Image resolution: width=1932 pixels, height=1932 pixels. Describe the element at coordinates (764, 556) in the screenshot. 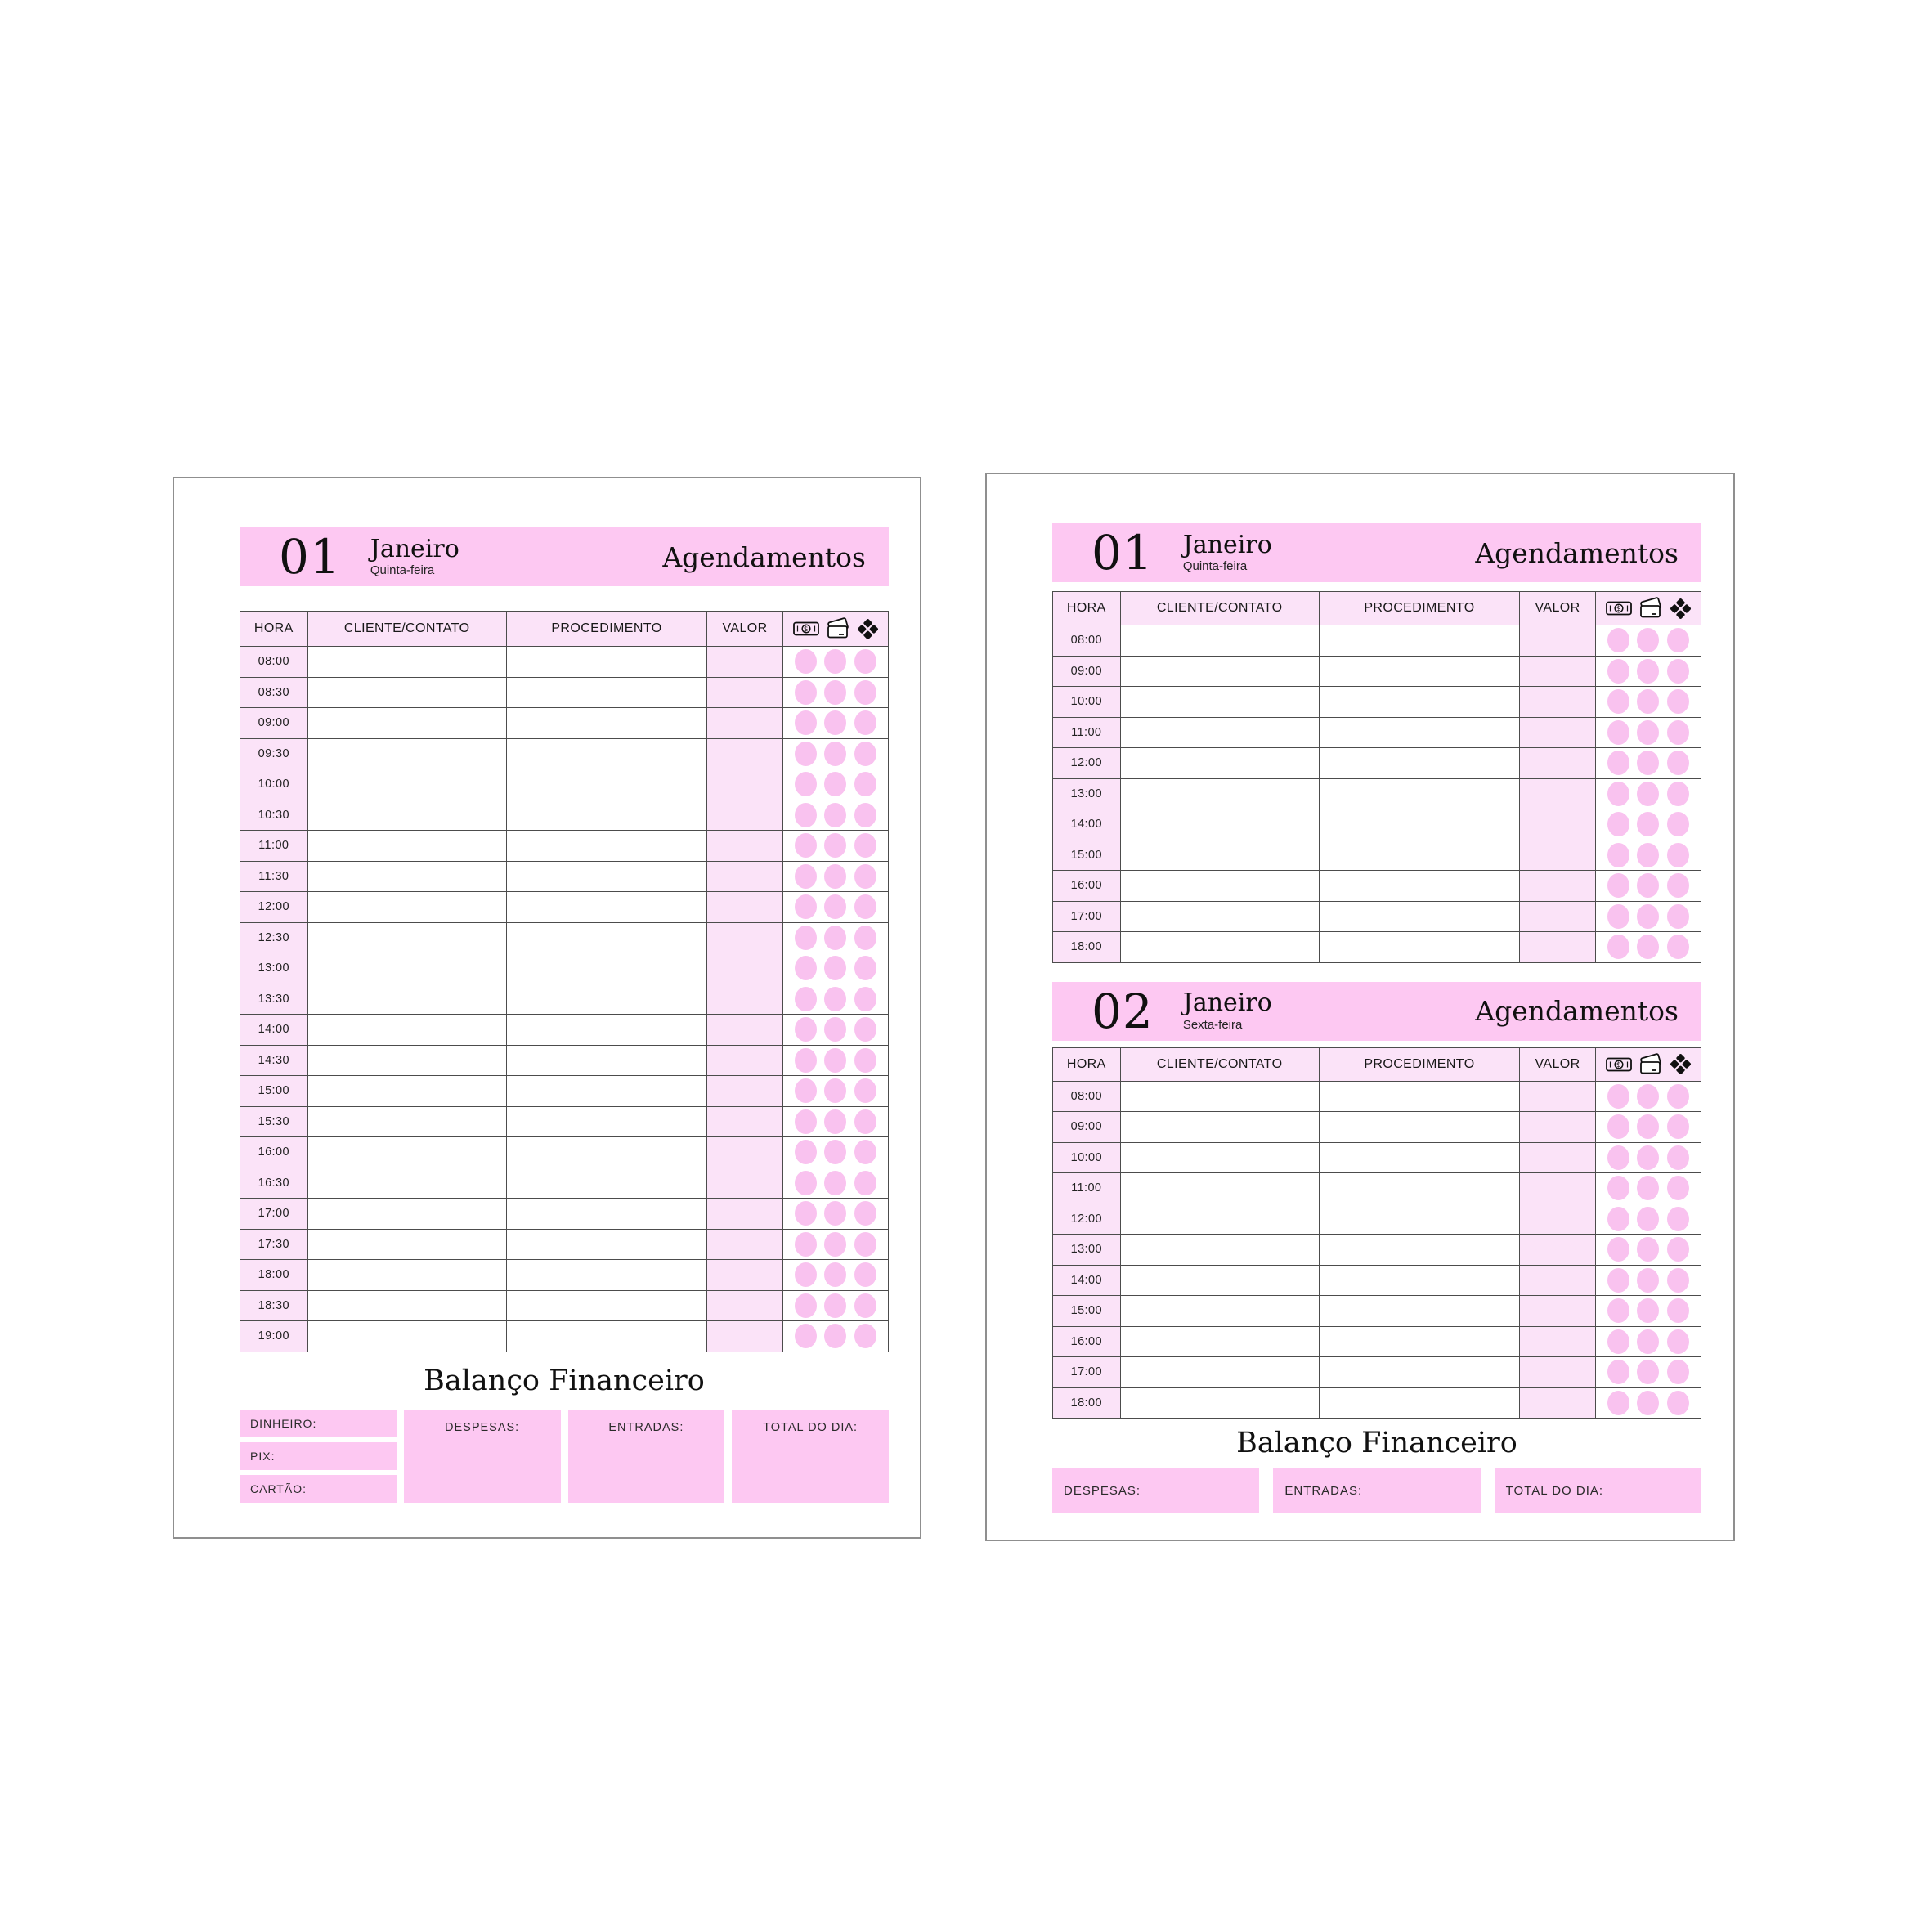

I see `page-title: Agendamentos` at that location.